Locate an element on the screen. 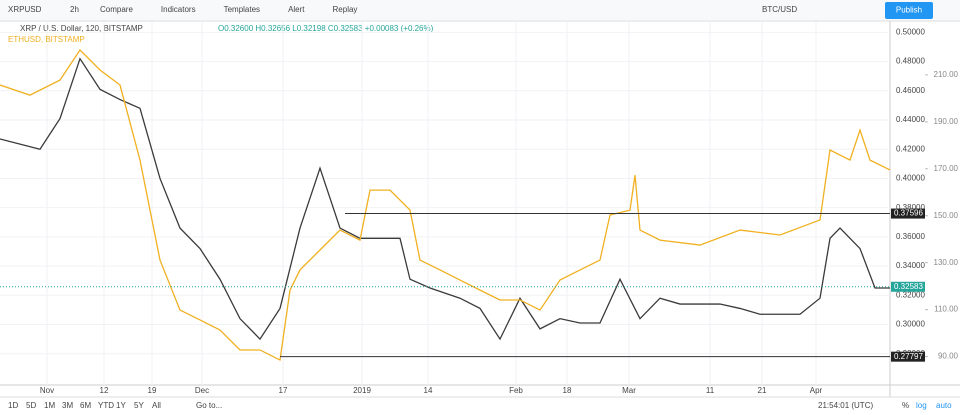 The image size is (960, 415). x-tick-label: 19 is located at coordinates (152, 390).